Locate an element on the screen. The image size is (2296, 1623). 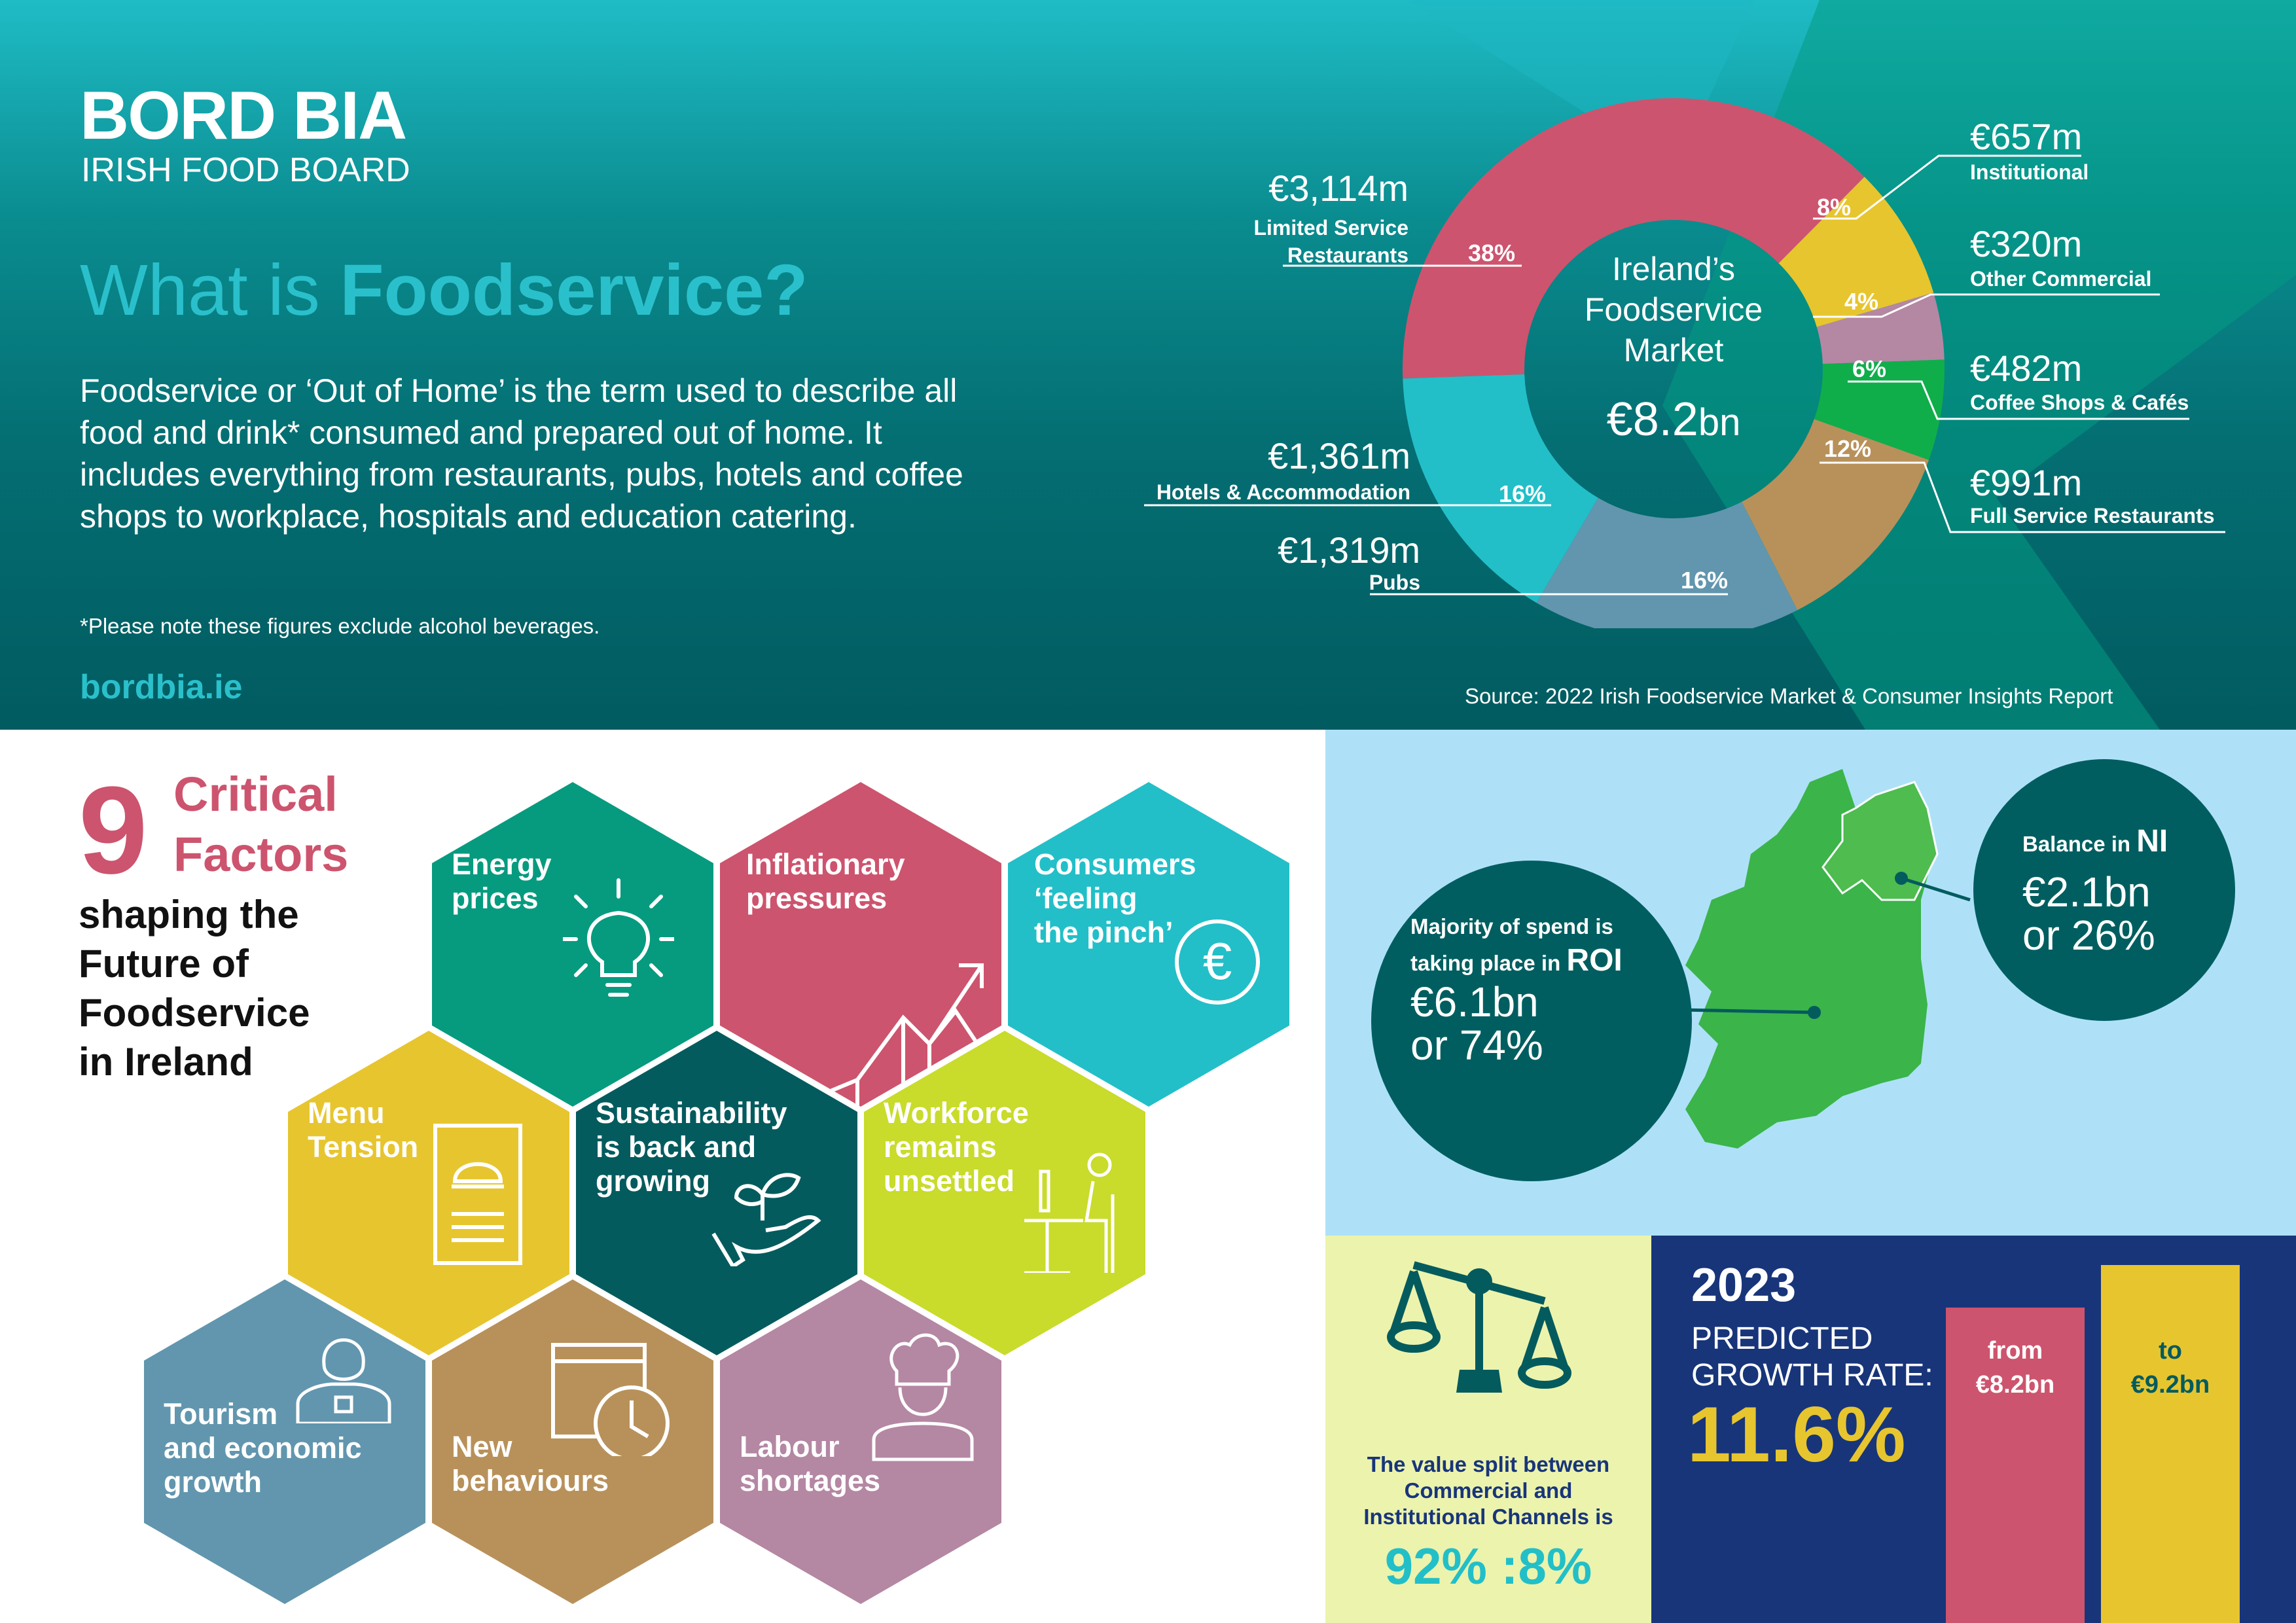
roi-caption: Majority of spend is taking place in ROI is located at coordinates (1516, 945).